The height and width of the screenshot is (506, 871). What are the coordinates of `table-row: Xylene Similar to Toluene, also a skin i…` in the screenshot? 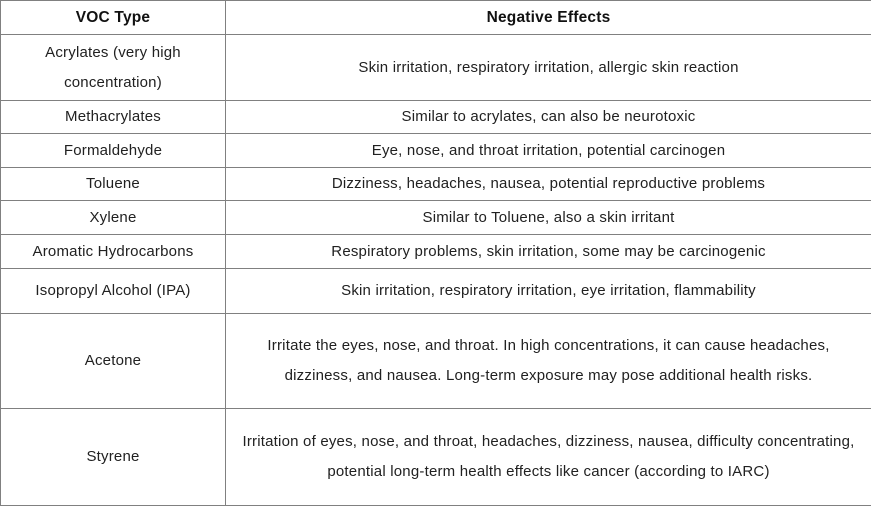 It's located at (436, 218).